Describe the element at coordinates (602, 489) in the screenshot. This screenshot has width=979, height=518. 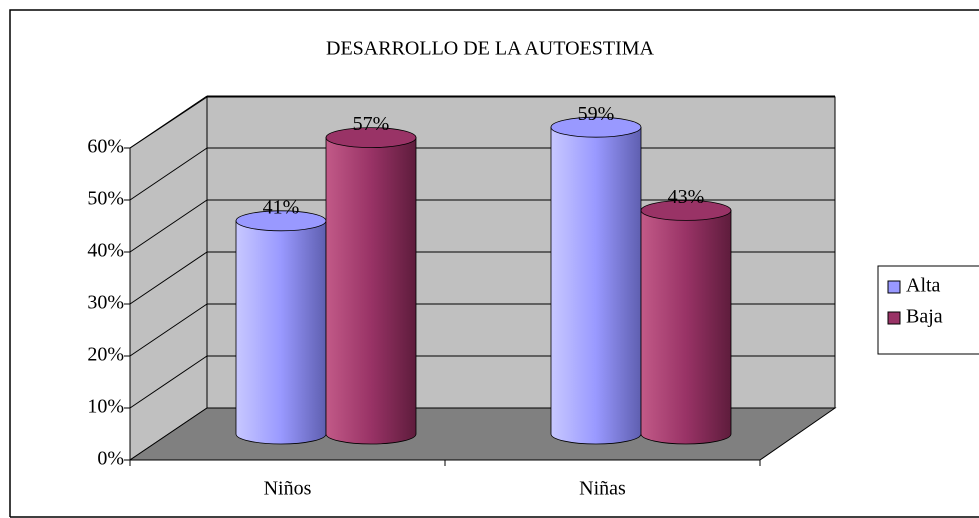
I see `x-tick-label: Niñas` at that location.